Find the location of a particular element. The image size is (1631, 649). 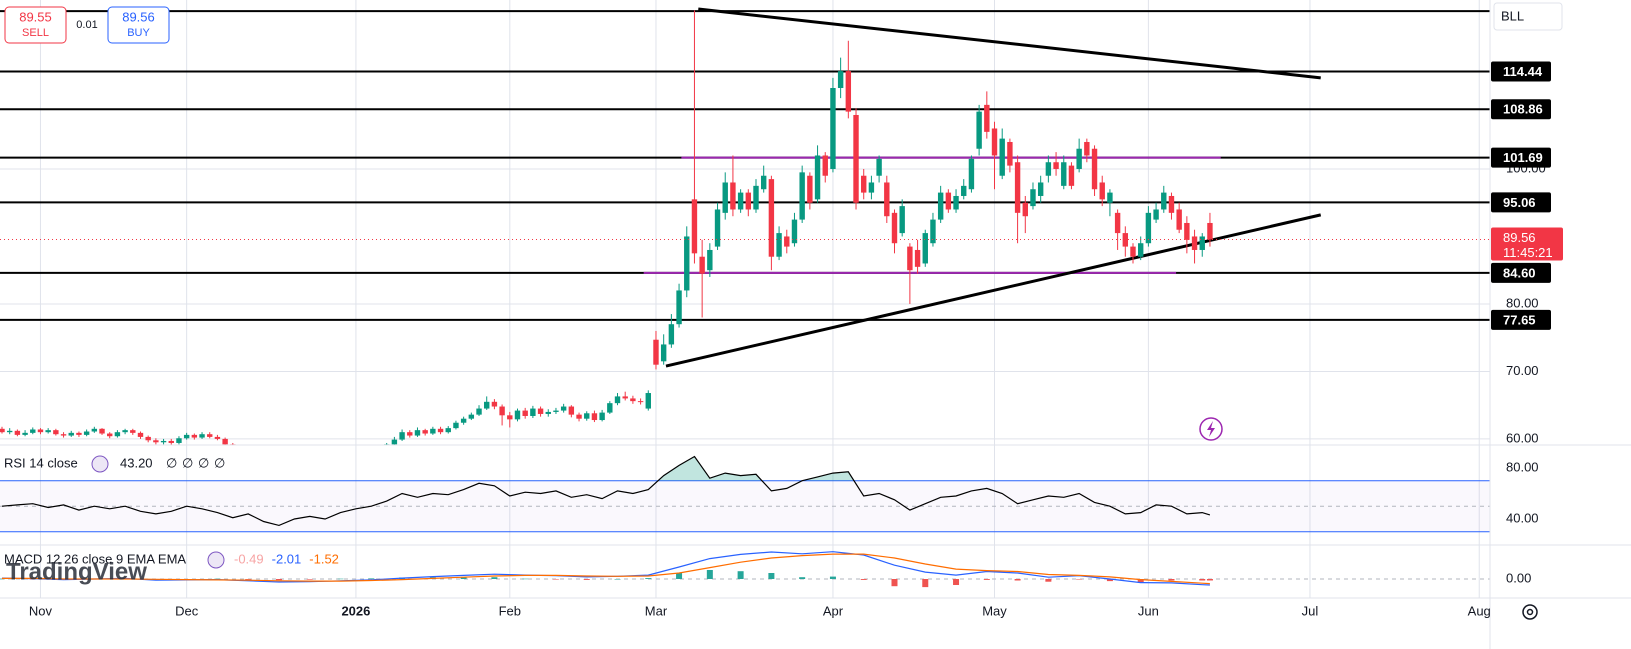

buy-button is located at coordinates (138, 25).